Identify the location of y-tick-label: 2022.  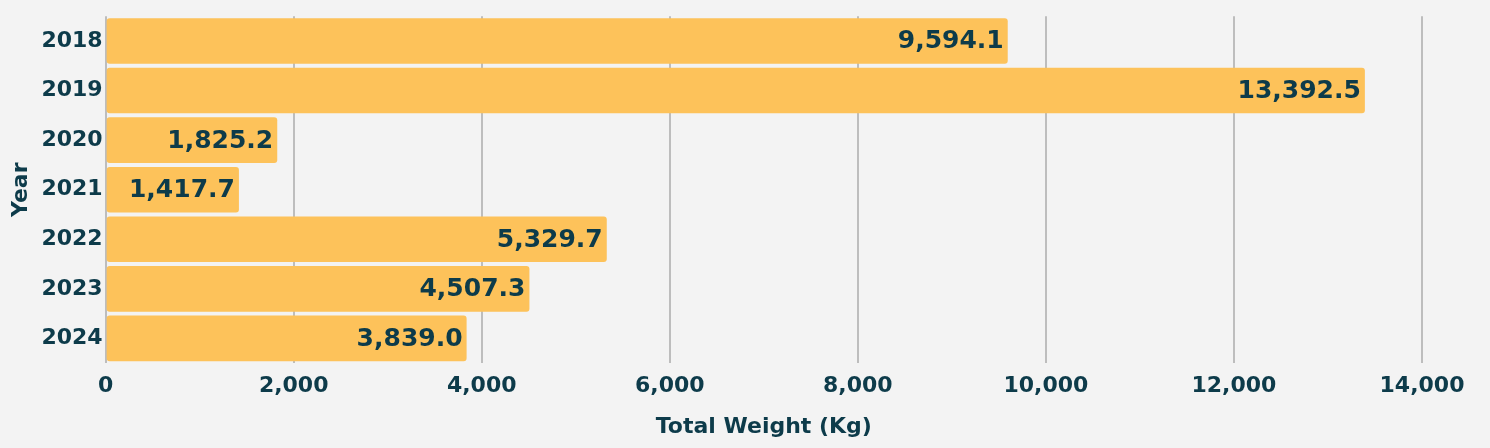
(72, 237).